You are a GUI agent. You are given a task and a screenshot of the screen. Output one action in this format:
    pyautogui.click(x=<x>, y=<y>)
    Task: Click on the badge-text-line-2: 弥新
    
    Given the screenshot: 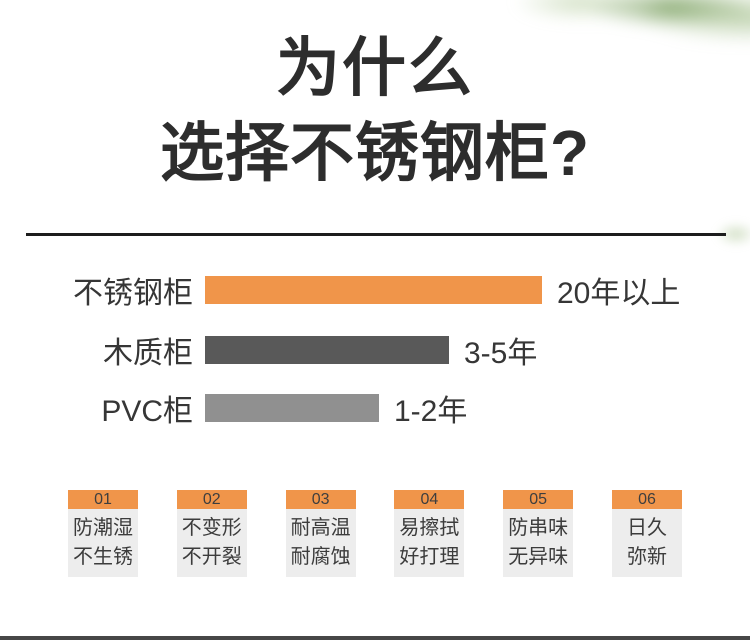 What is the action you would take?
    pyautogui.click(x=646, y=557)
    